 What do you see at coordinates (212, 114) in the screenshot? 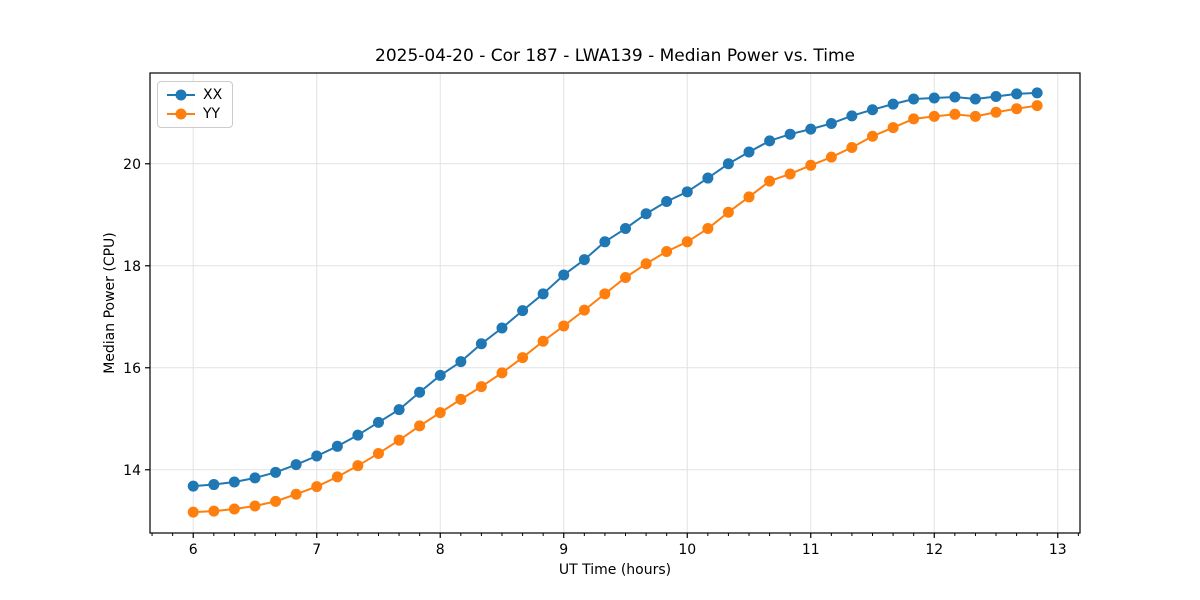
I see `legend-label: YY` at bounding box center [212, 114].